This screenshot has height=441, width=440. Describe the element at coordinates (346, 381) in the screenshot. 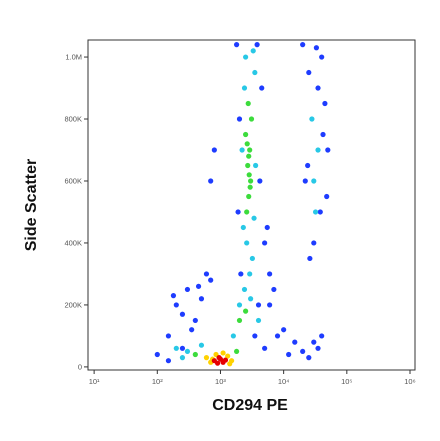

I see `x-tick-label: 10⁵` at that location.